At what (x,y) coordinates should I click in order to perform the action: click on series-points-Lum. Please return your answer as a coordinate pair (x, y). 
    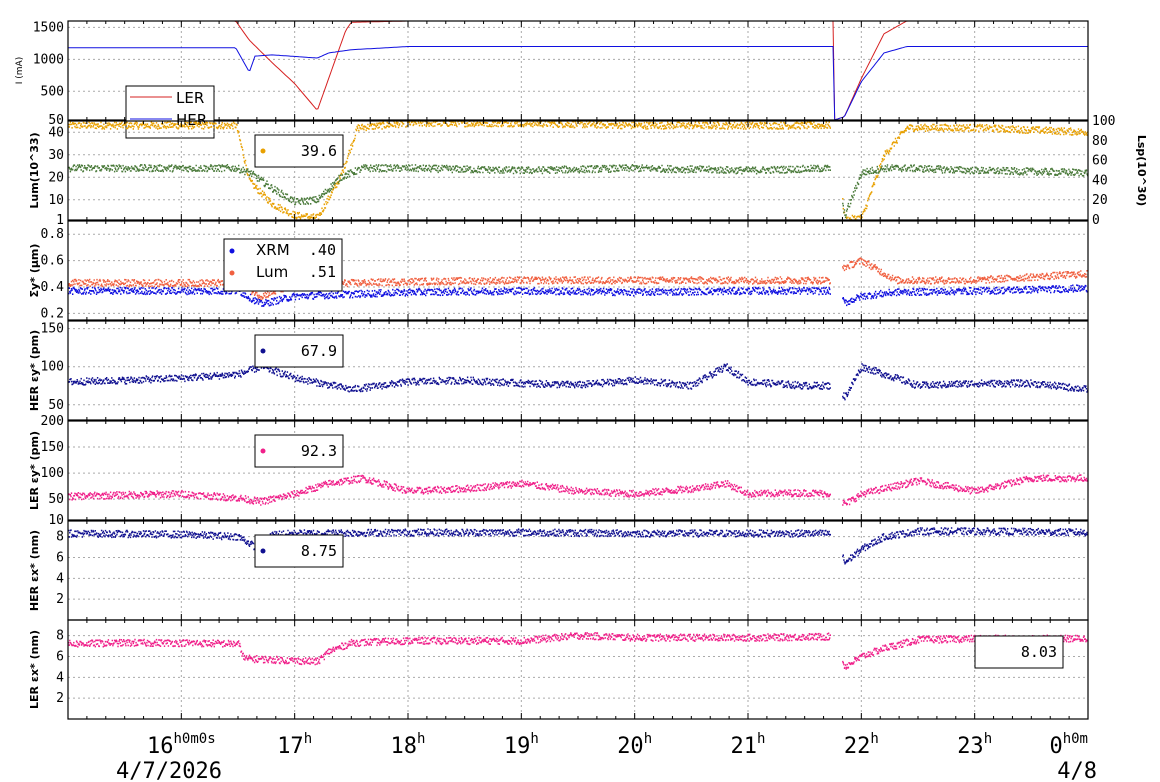
    Looking at the image, I should click on (578, 170).